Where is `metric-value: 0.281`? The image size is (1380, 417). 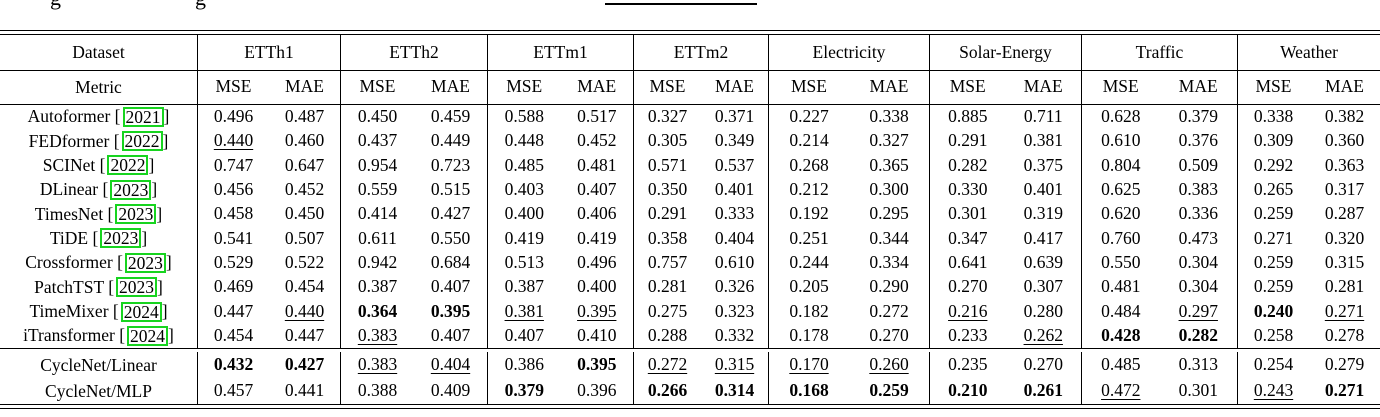
metric-value: 0.281 is located at coordinates (667, 286).